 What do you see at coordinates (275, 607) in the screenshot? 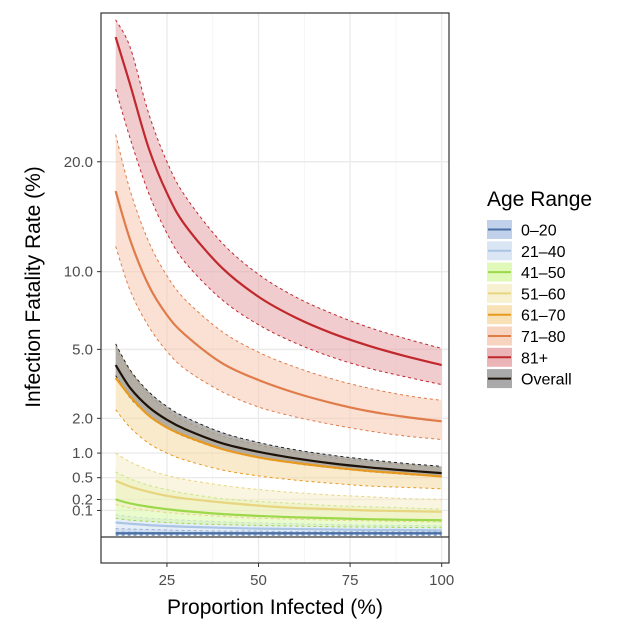
I see `x-axis-title: Proportion Infected (%)` at bounding box center [275, 607].